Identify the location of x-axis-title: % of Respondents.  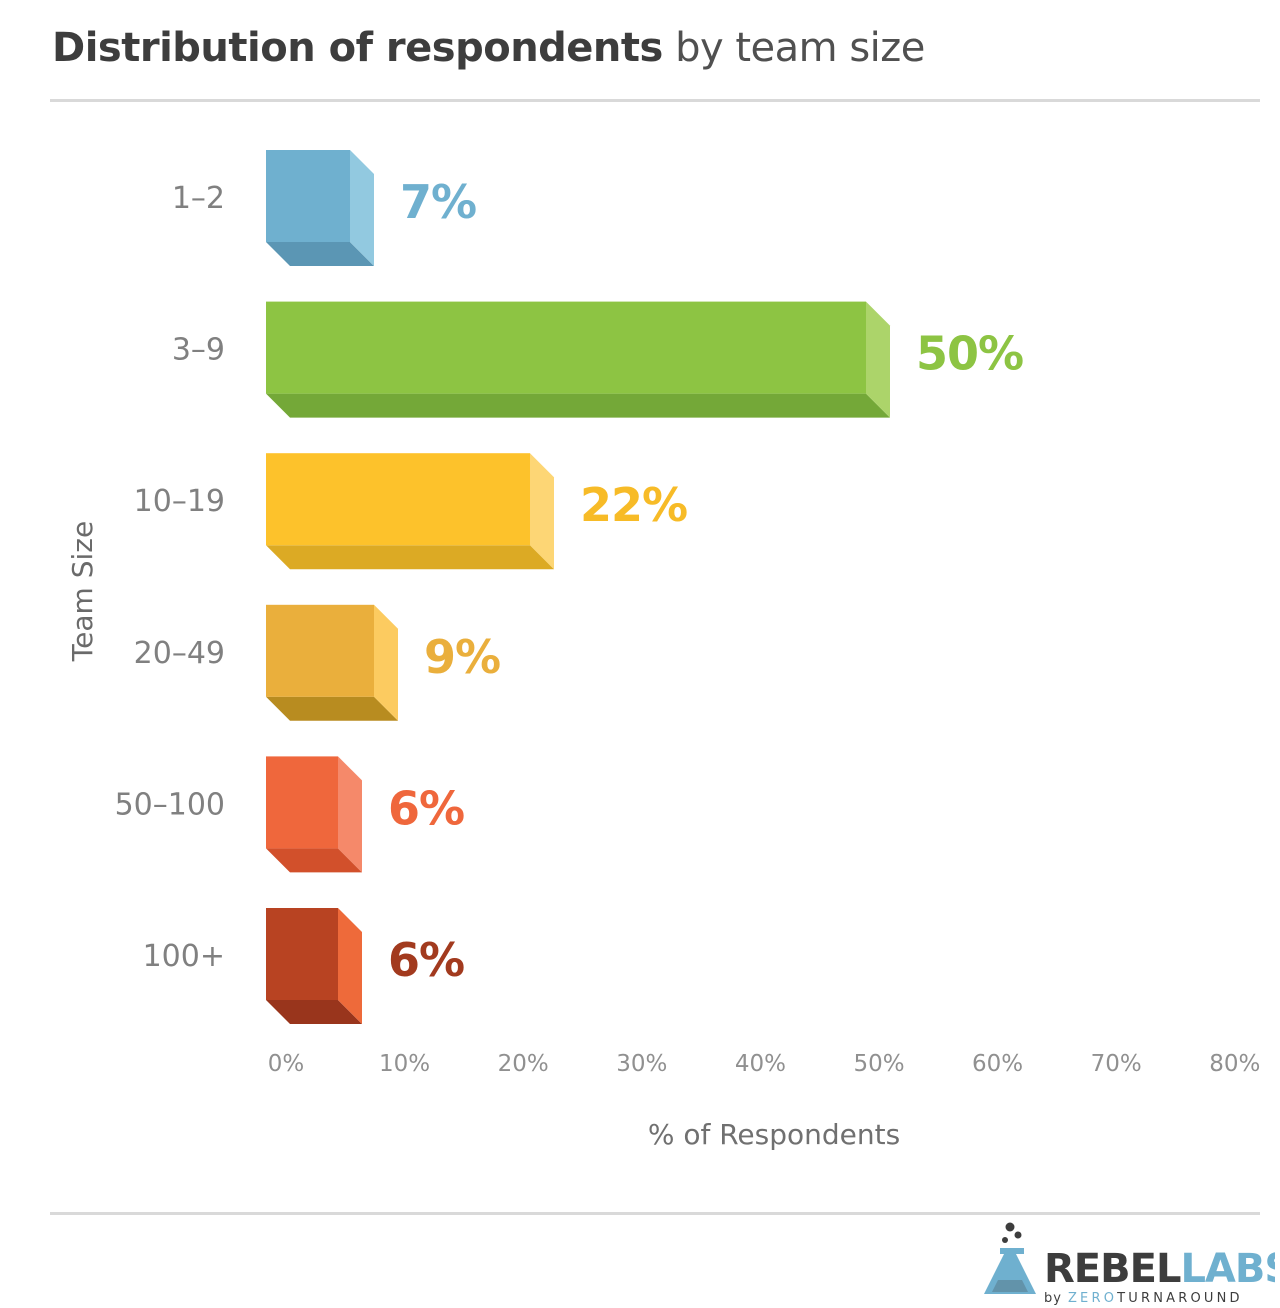
(774, 1134).